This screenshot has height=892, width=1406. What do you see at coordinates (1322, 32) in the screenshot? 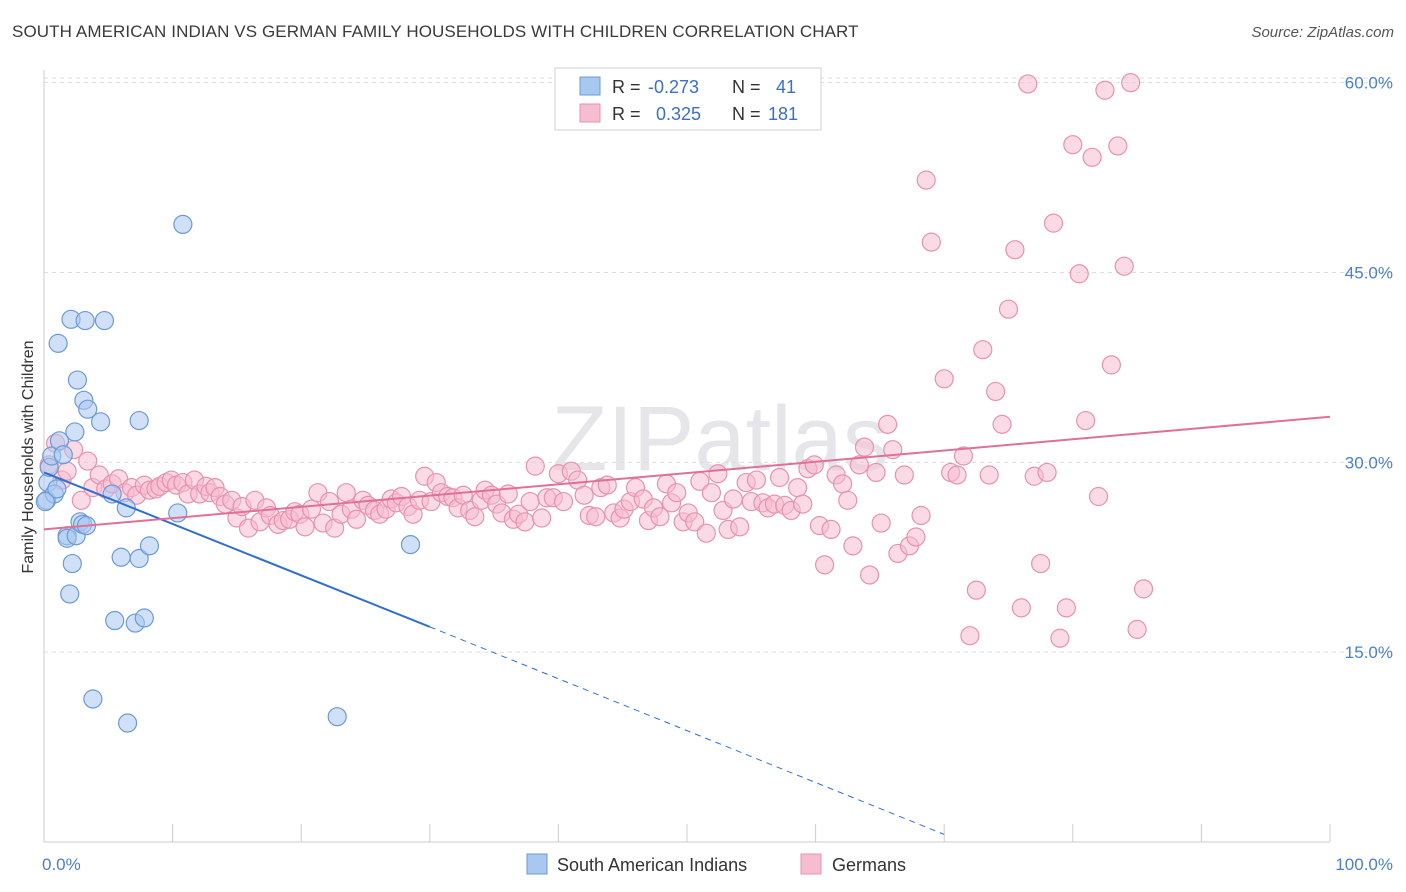
I see `source-credit: Source: ZipAtlas.com` at bounding box center [1322, 32].